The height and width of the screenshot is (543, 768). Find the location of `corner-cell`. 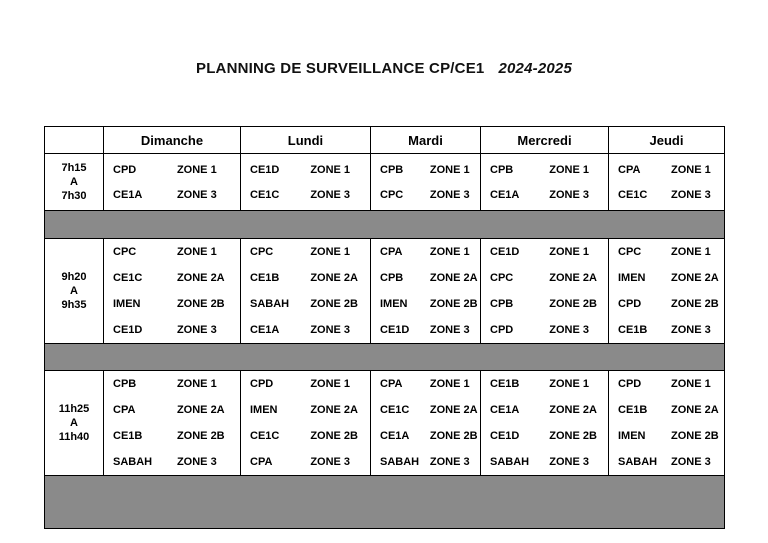

corner-cell is located at coordinates (74, 140).